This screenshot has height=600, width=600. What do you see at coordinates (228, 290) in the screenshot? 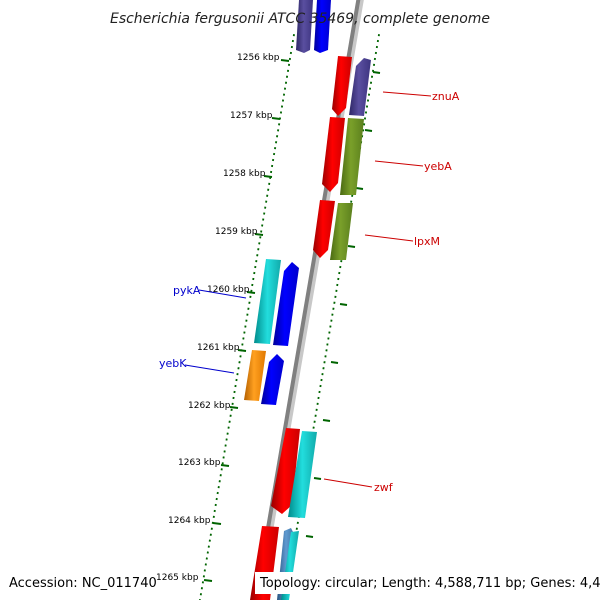
I see `kbp-label: 1260 kbp` at bounding box center [228, 290].